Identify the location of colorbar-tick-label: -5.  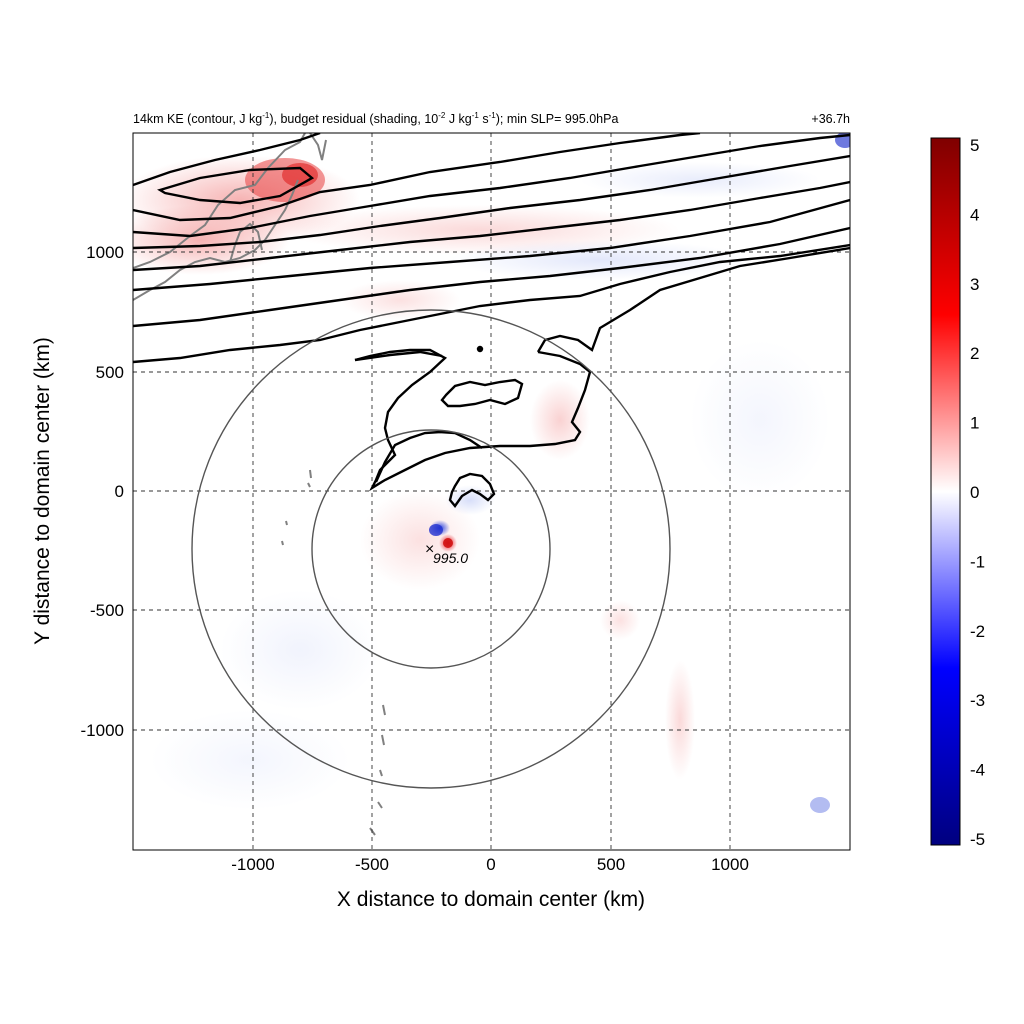
(977, 839).